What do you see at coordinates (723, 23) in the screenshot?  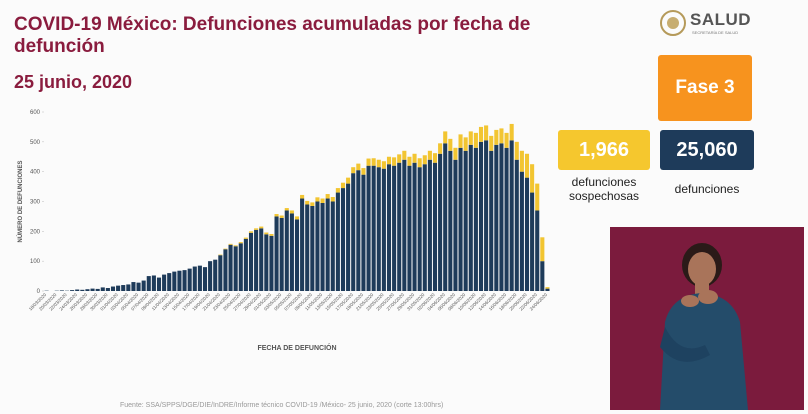 I see `logo: SALUD SECRETARÍA DE SALUD` at bounding box center [723, 23].